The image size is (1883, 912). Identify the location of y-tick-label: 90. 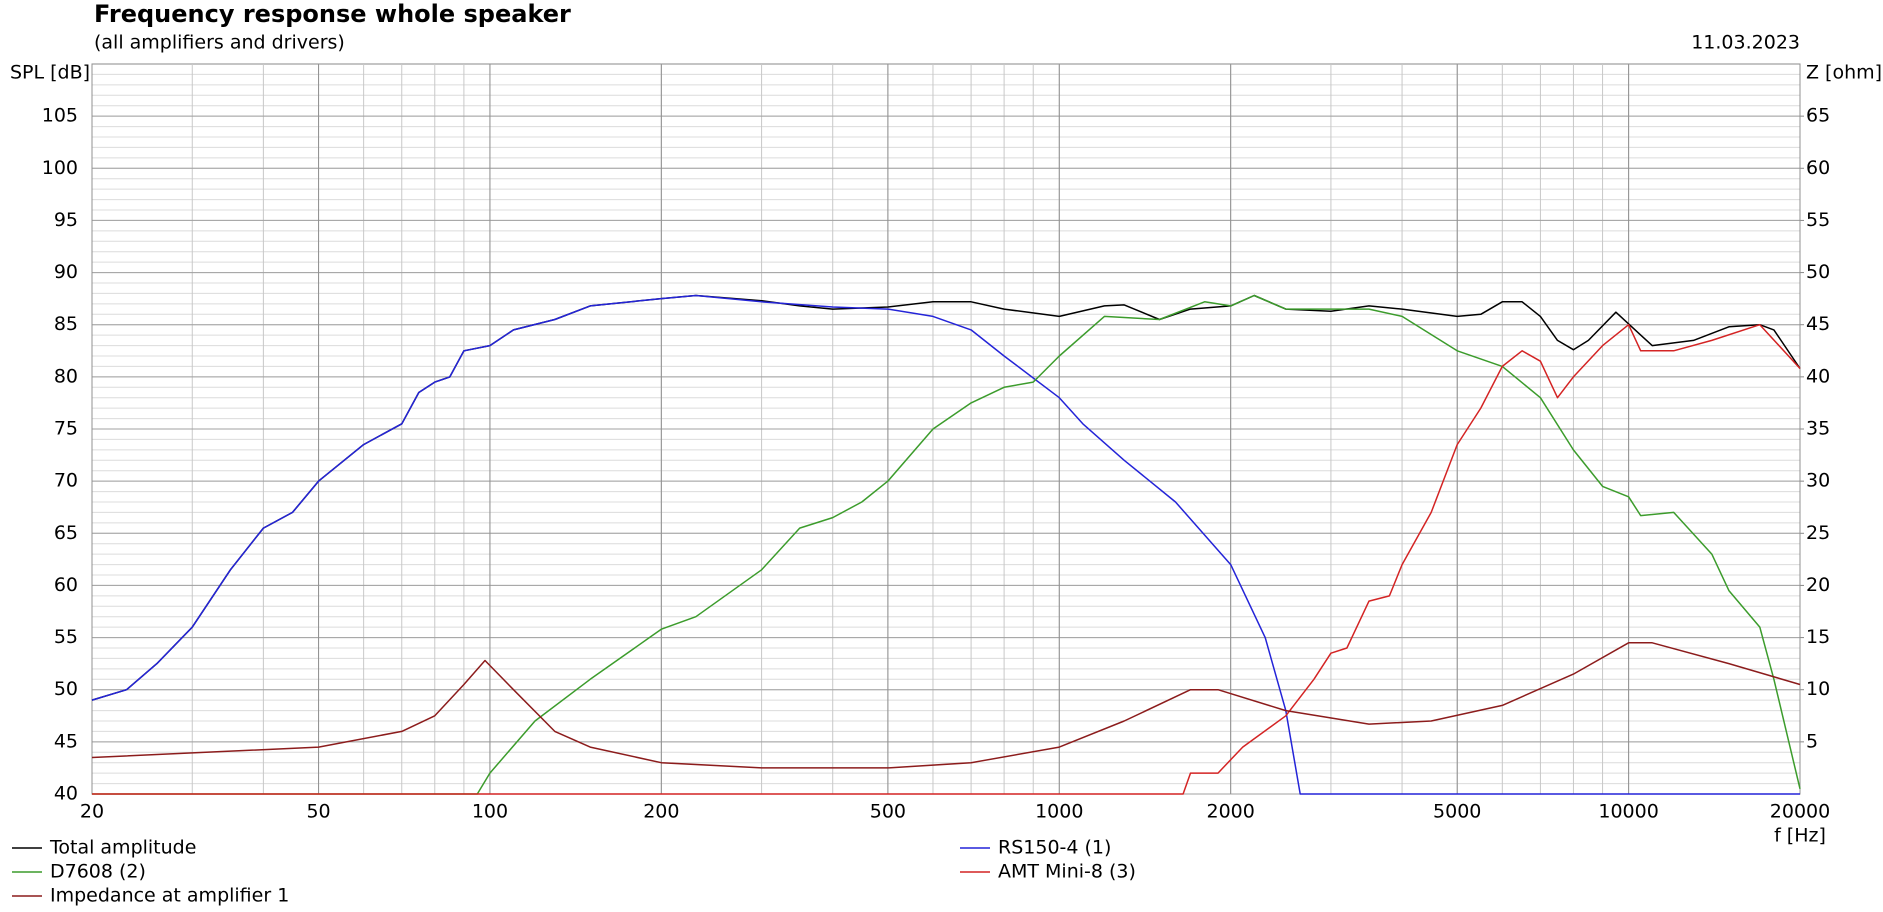
(66, 272).